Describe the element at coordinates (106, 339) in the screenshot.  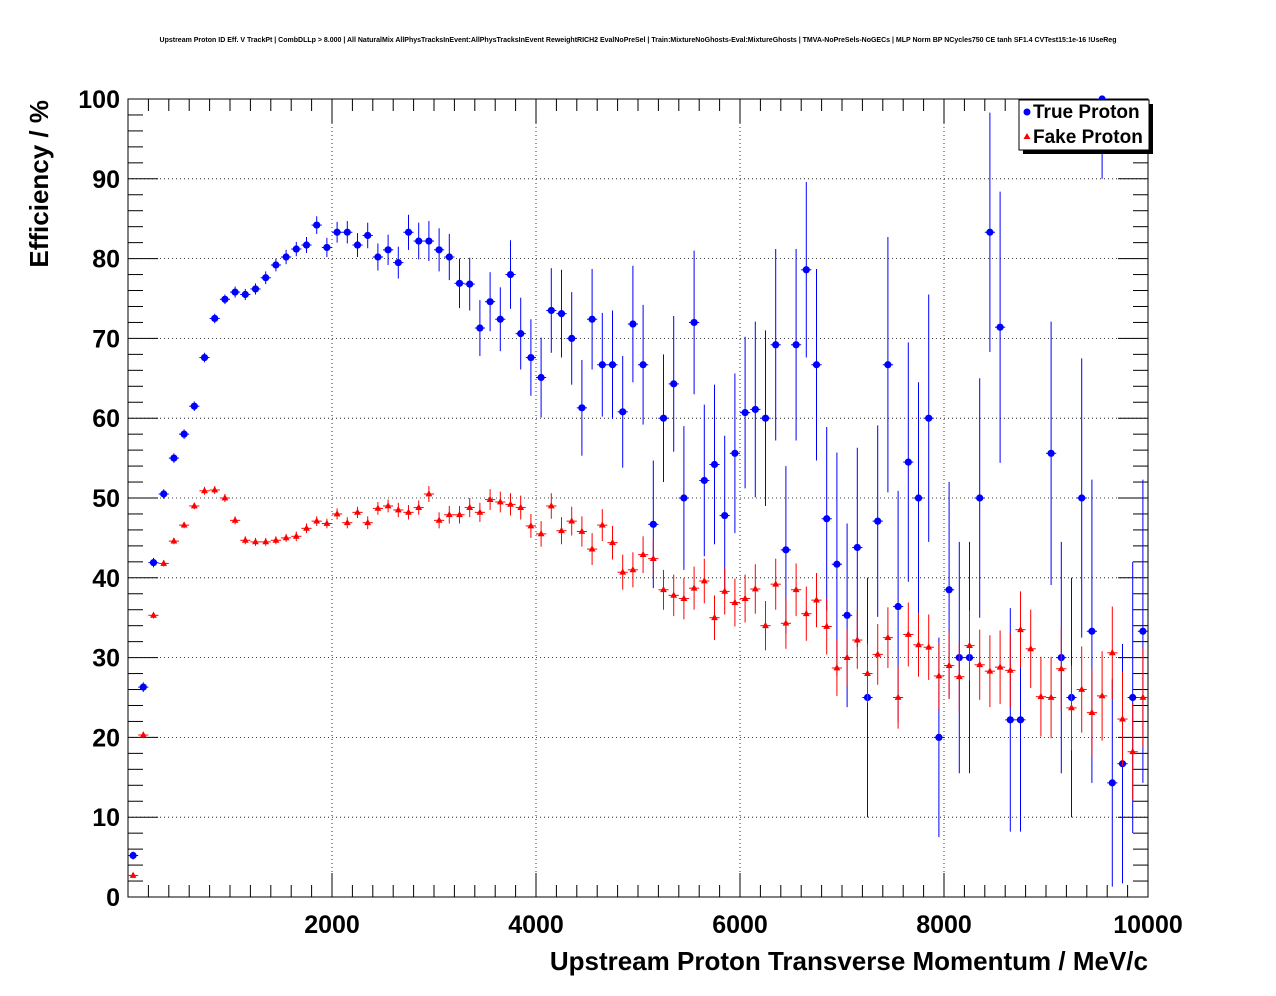
I see `y-tick-label: 70` at that location.